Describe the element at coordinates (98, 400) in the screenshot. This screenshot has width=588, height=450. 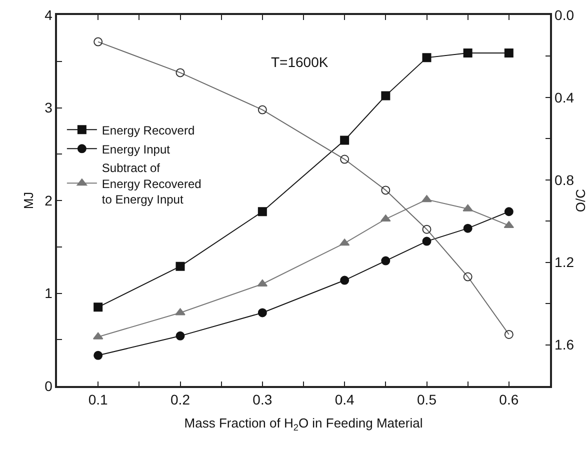
I see `x-tick-label: 0.1` at that location.